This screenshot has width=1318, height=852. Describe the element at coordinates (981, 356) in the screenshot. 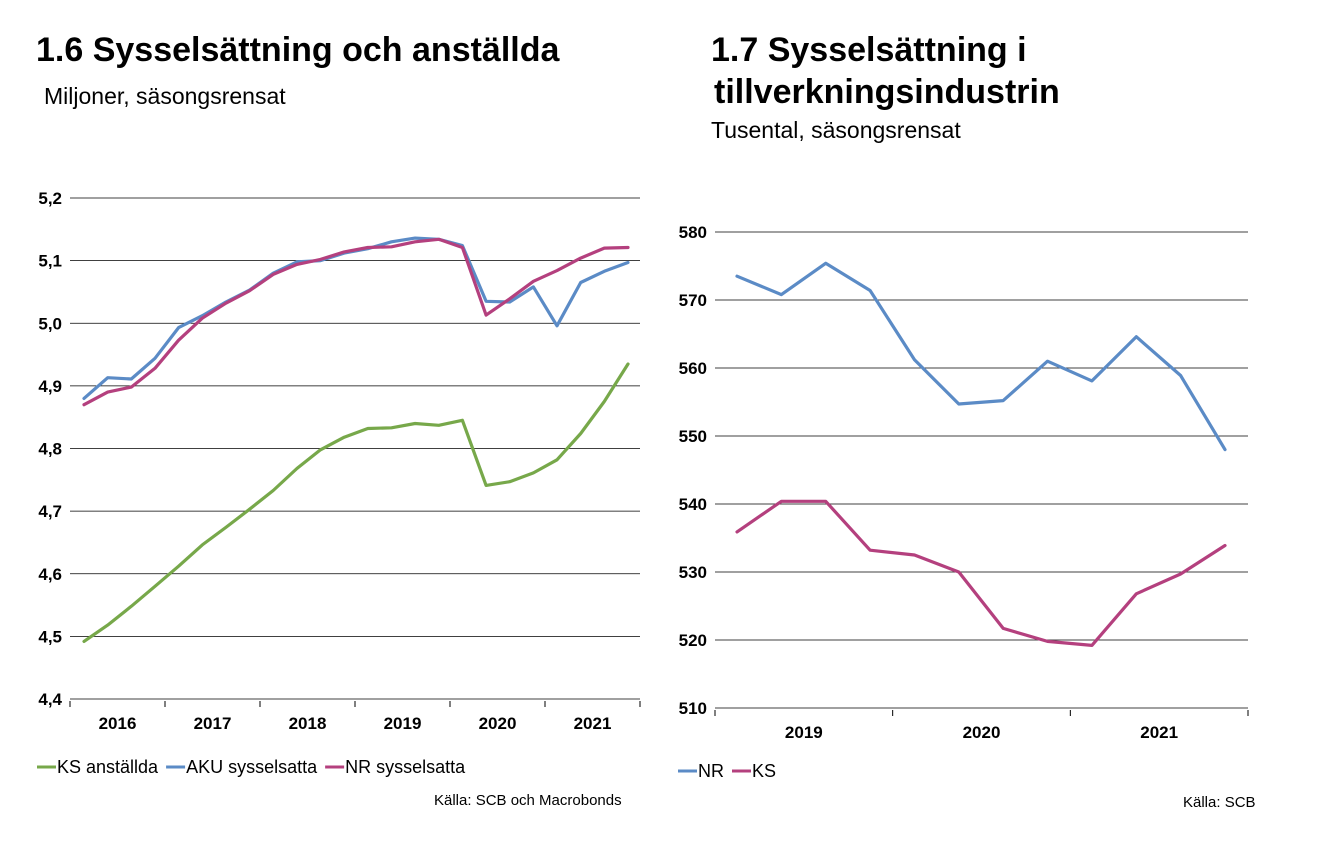

I see `series-line-nr` at that location.